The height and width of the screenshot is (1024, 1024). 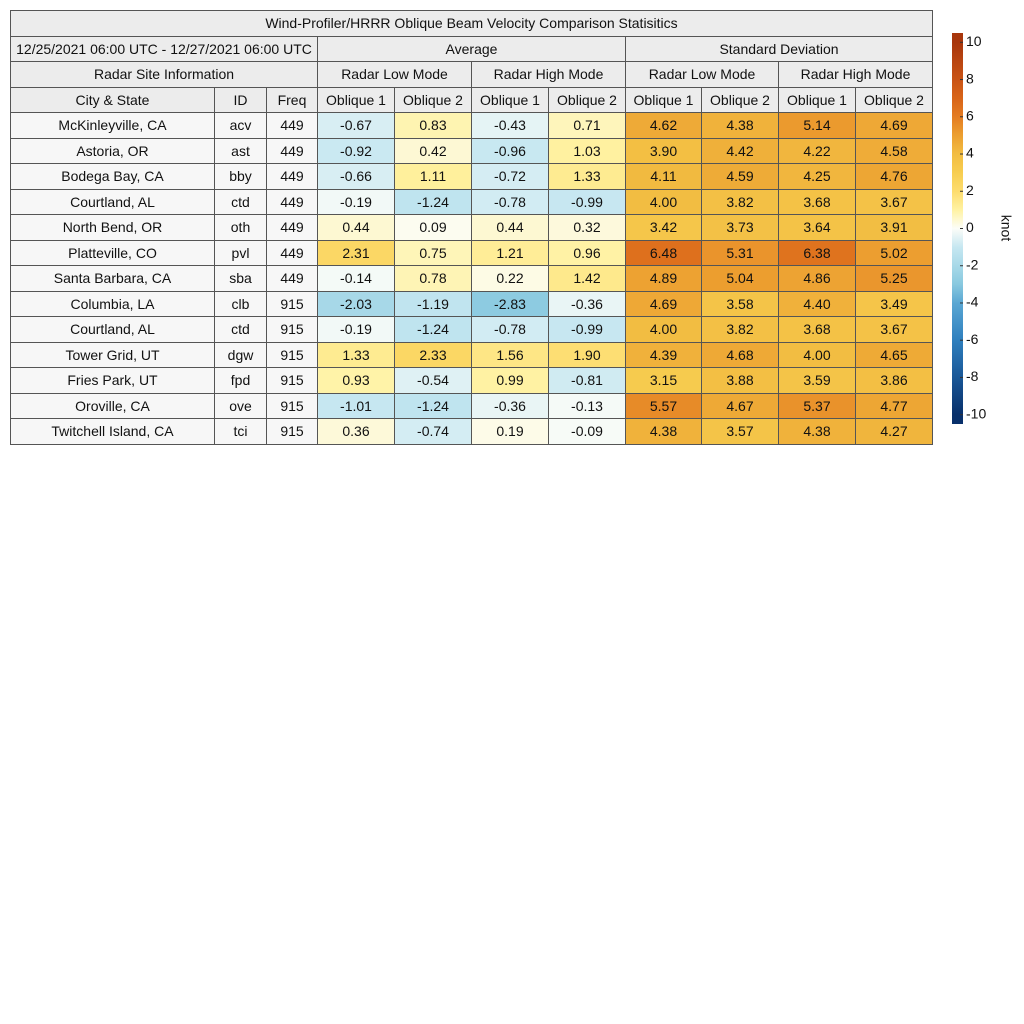 What do you see at coordinates (240, 431) in the screenshot?
I see `id-cell: tci` at bounding box center [240, 431].